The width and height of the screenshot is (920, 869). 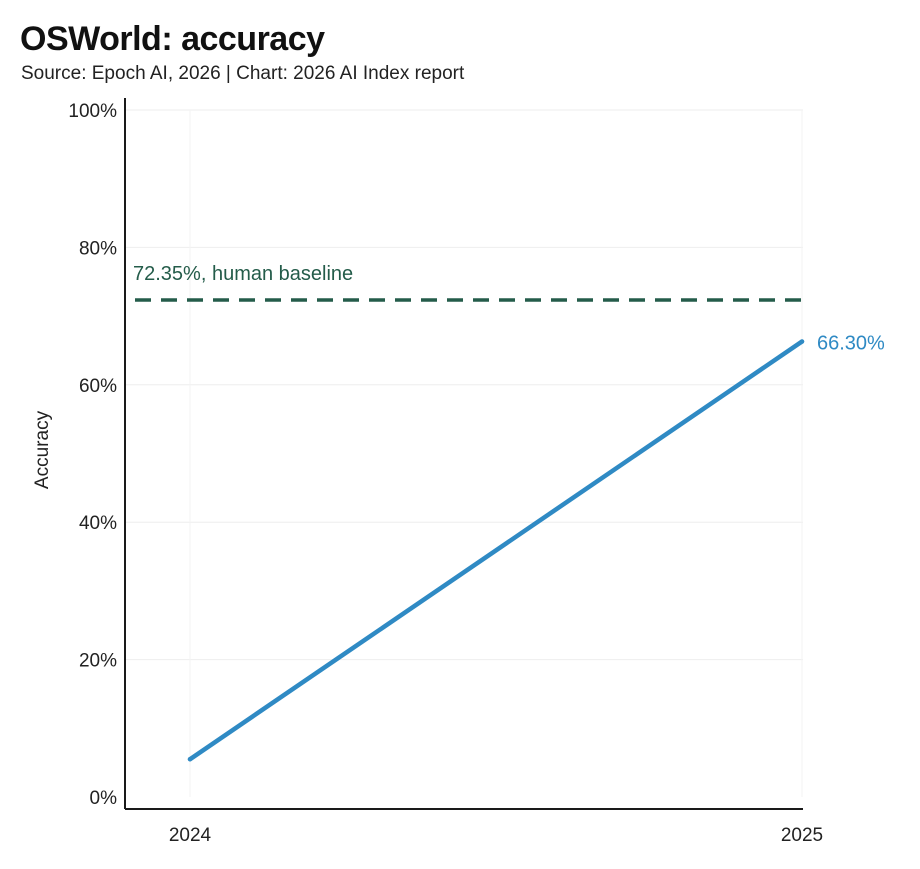 I want to click on y-tick-label: 20%, so click(x=98, y=661).